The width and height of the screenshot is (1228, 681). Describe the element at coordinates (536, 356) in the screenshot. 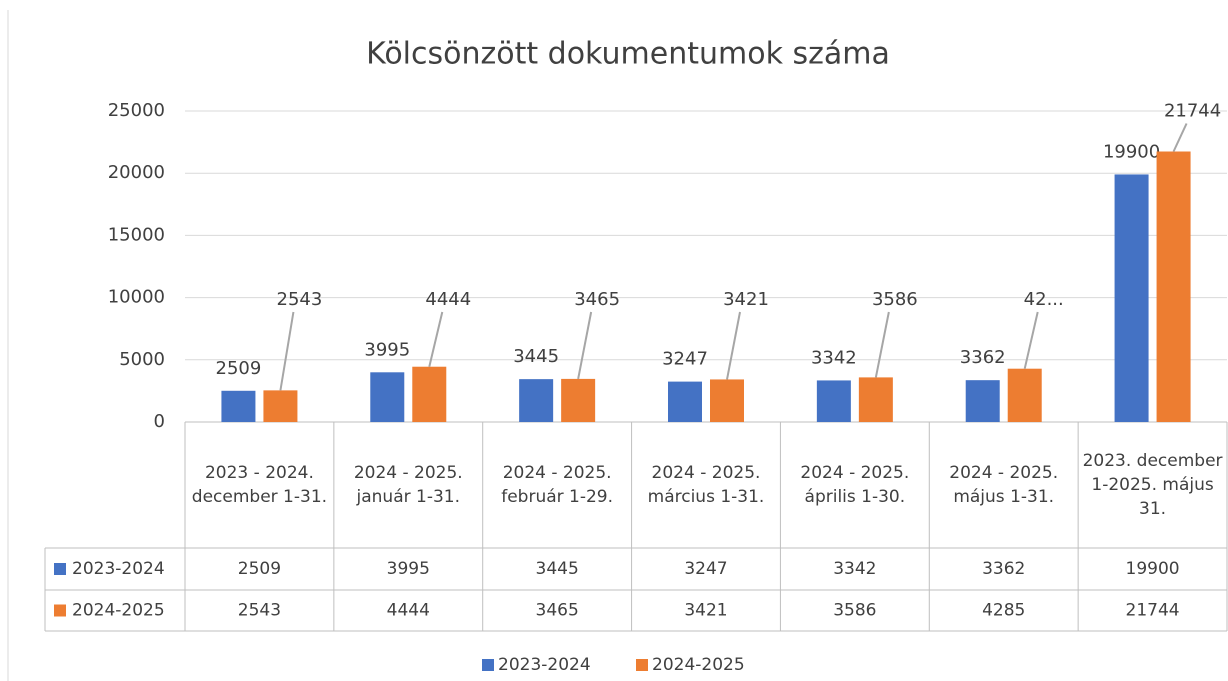

I see `data-label: 3445` at that location.